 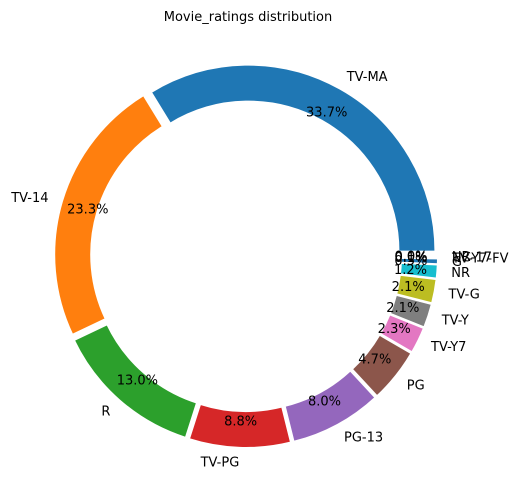 What do you see at coordinates (408, 287) in the screenshot?
I see `percent-label-tv-g: 2.1%` at bounding box center [408, 287].